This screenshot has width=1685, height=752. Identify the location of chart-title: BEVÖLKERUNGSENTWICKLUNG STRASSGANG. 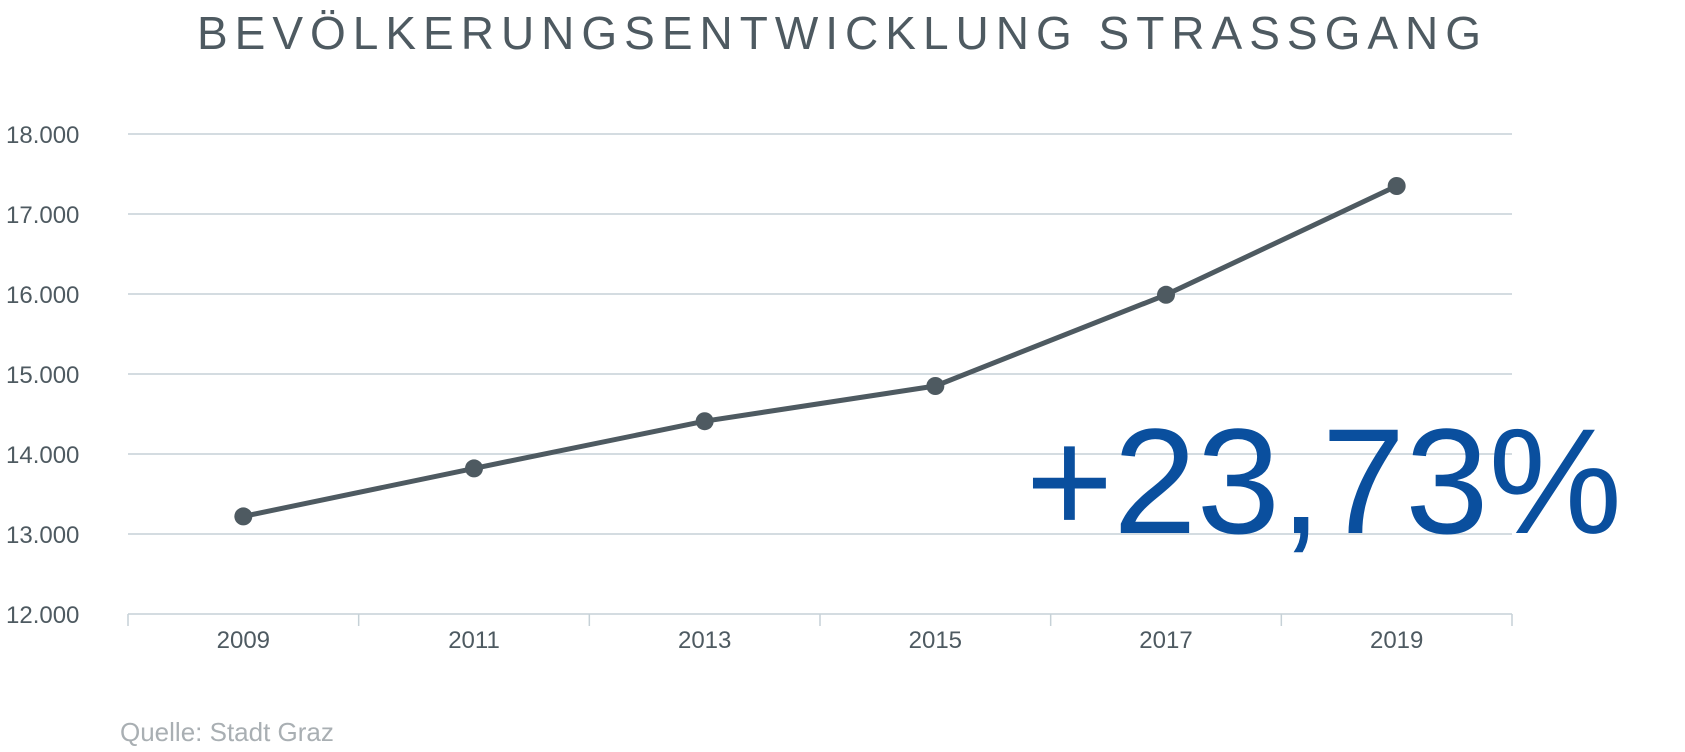
(842, 33).